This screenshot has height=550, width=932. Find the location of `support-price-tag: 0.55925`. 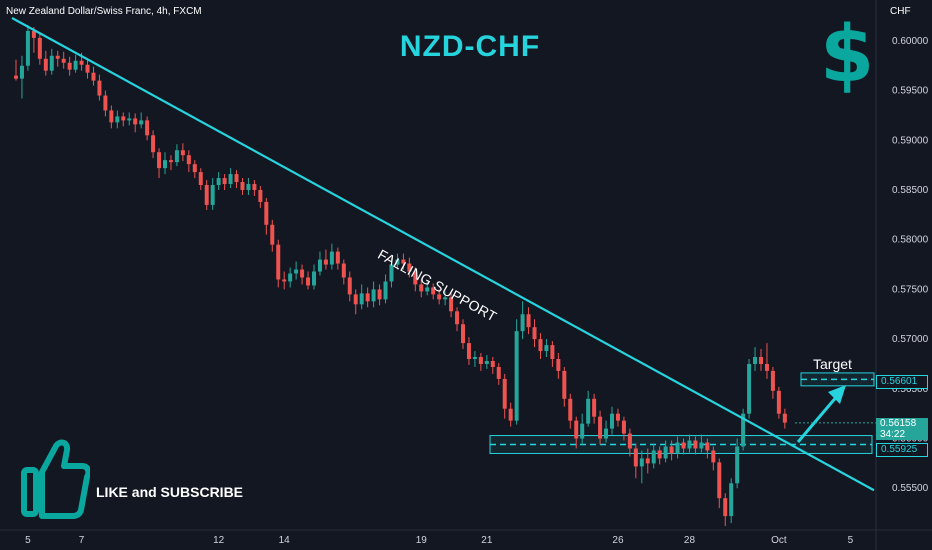

support-price-tag: 0.55925 is located at coordinates (902, 450).